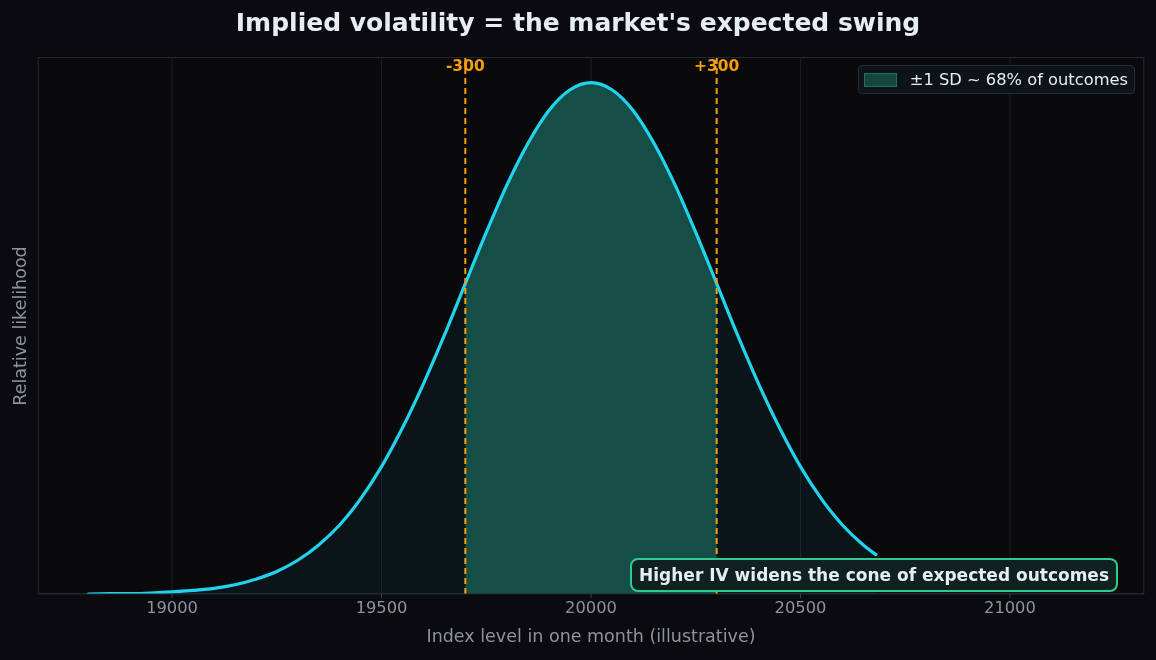 The height and width of the screenshot is (660, 1156). Describe the element at coordinates (465, 66) in the screenshot. I see `annotation: -300` at that location.